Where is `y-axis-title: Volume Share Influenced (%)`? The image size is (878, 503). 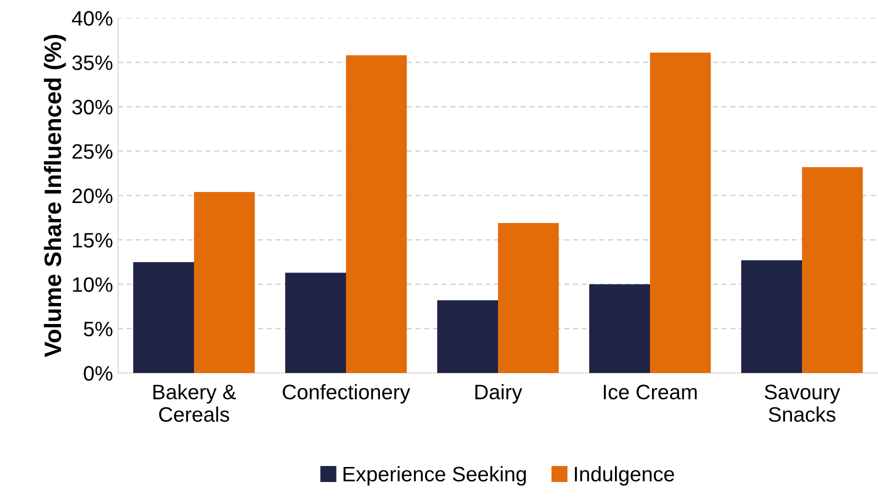
y-axis-title: Volume Share Influenced (%) is located at coordinates (55, 196).